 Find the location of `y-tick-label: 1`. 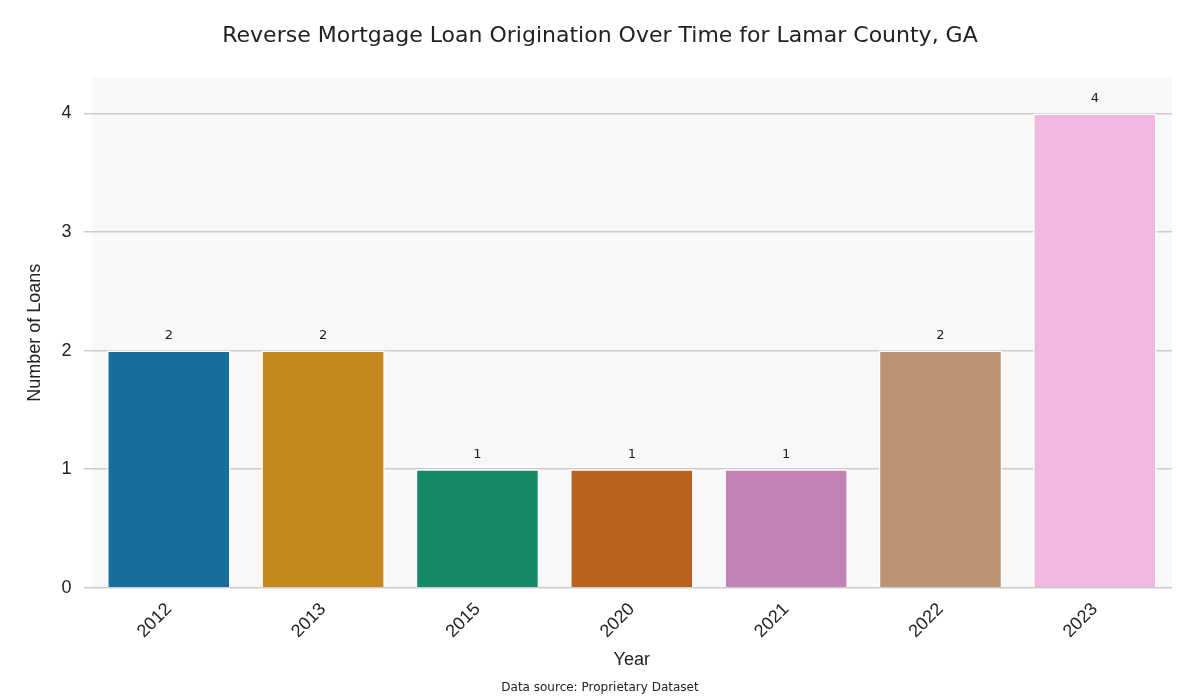

y-tick-label: 1 is located at coordinates (66, 468).